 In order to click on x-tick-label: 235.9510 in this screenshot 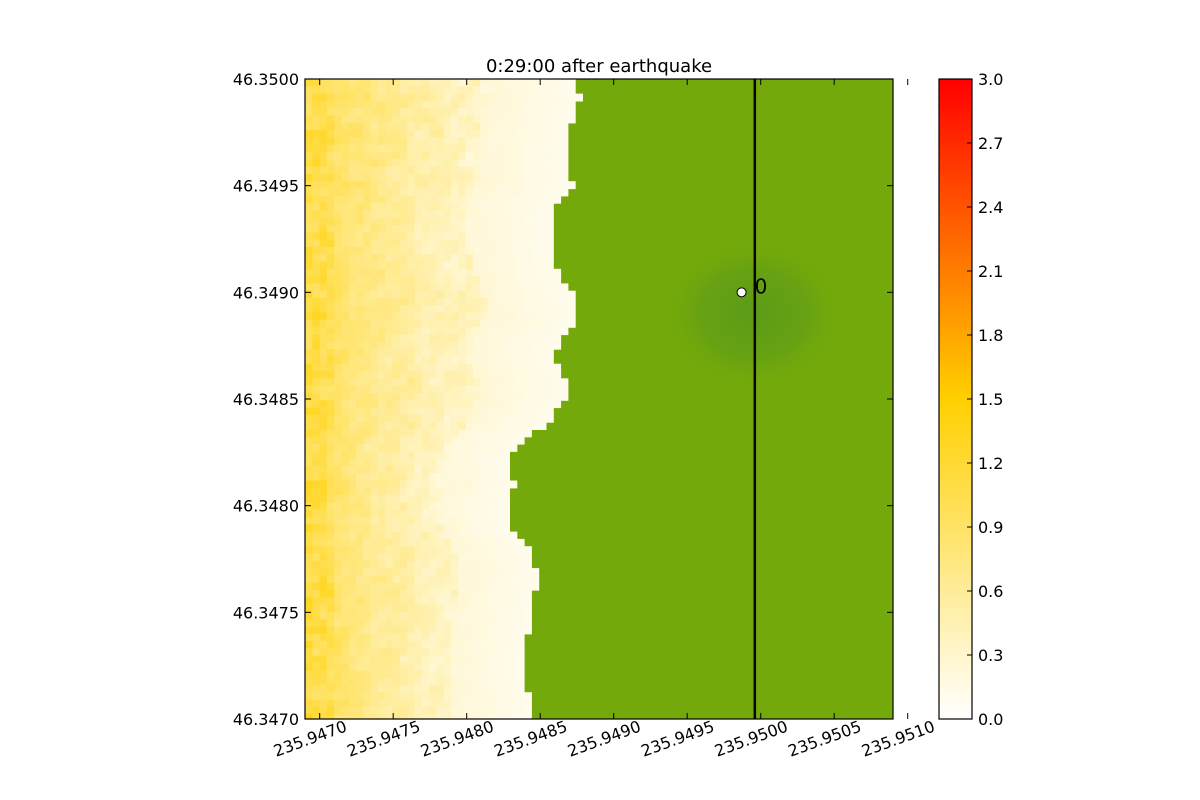, I will do `click(898, 739)`.